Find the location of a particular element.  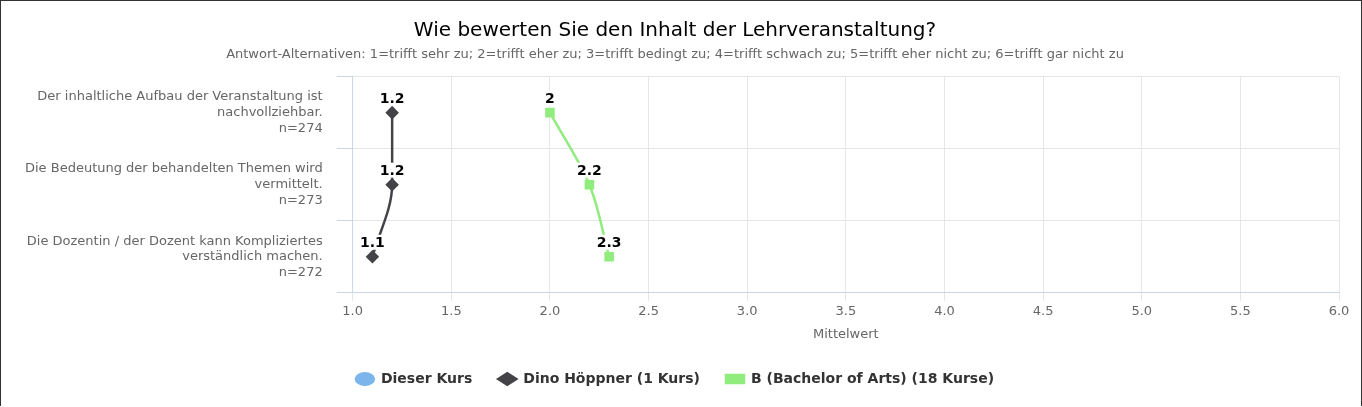

x-tick-label: 4.0 is located at coordinates (944, 310).